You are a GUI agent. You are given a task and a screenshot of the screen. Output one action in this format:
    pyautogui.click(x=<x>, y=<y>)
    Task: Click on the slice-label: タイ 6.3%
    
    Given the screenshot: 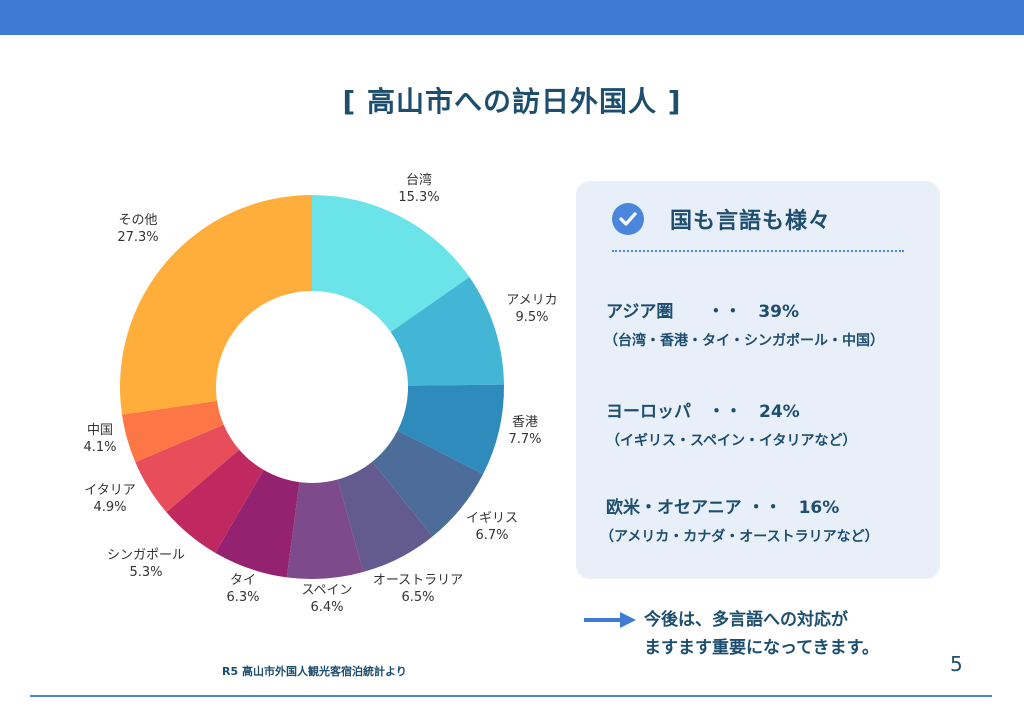 What is the action you would take?
    pyautogui.click(x=243, y=589)
    